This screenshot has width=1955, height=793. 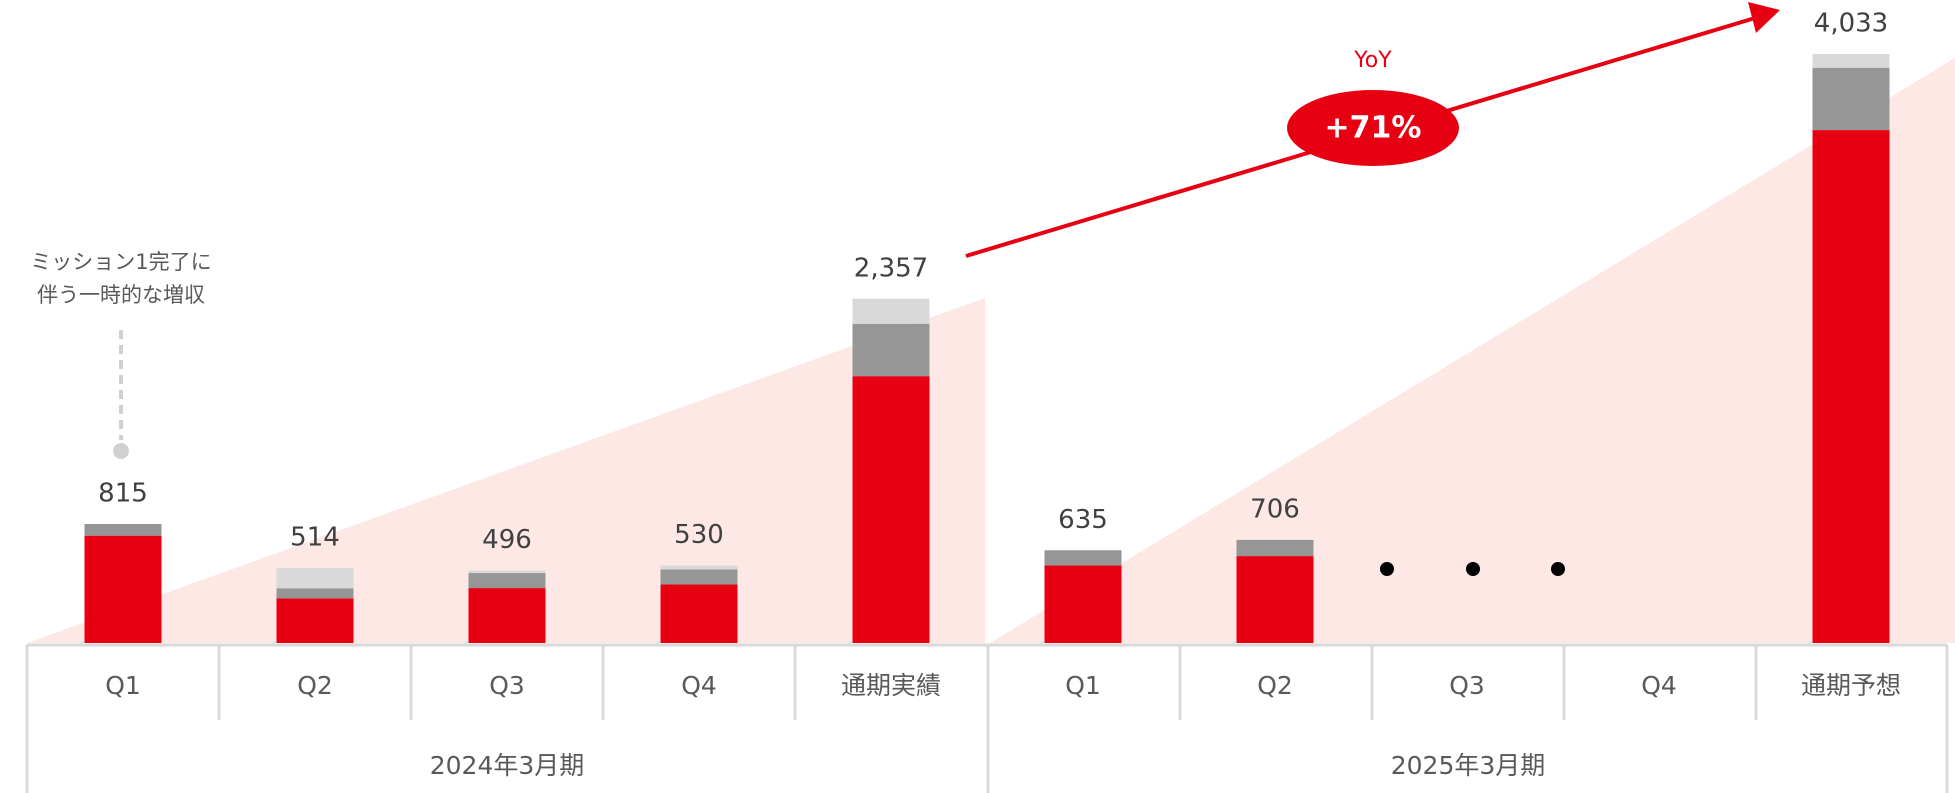 What do you see at coordinates (891, 685) in the screenshot?
I see `x-tick-label: 通期実績` at bounding box center [891, 685].